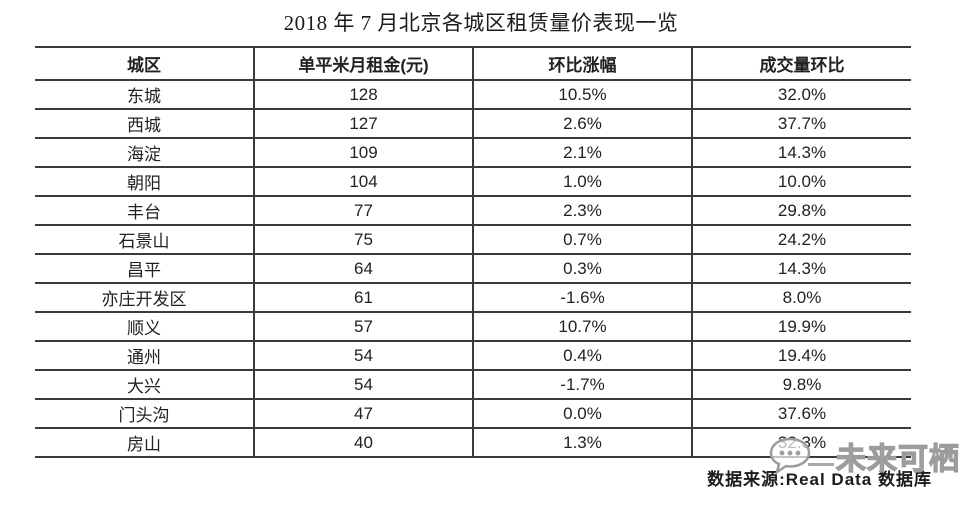 The width and height of the screenshot is (962, 512). Describe the element at coordinates (582, 413) in the screenshot. I see `table-cell: 0.0%` at that location.